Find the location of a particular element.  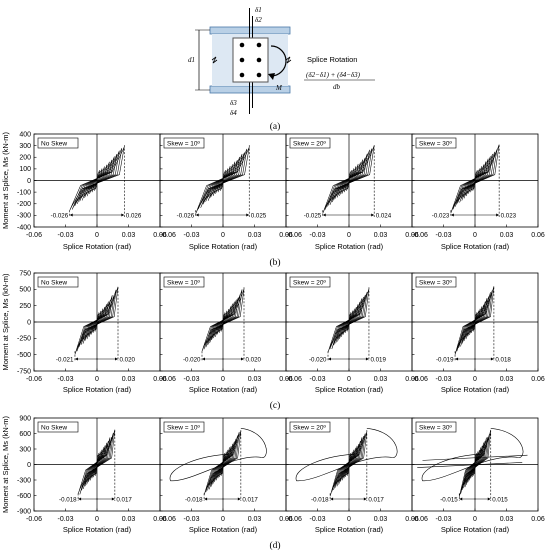

min-rotation-label: -0.015 is located at coordinates (449, 500).